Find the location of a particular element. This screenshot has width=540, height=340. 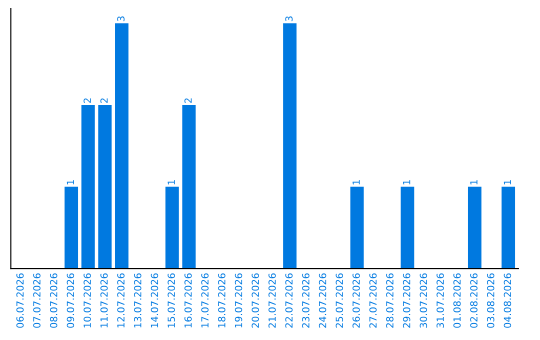

x-tick-label: 03.08.2026 is located at coordinates (490, 300).